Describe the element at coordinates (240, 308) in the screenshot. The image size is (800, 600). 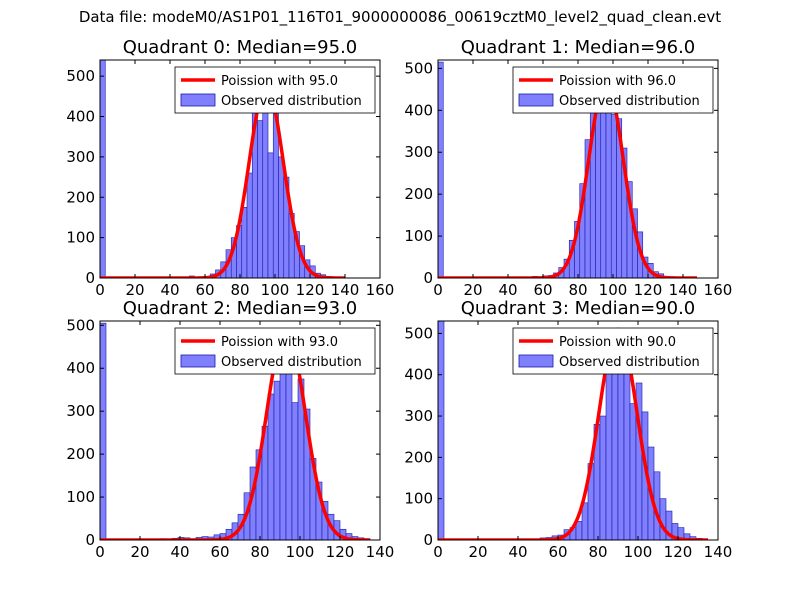
I see `panel-title: Quadrant 2: Median=93.0` at that location.